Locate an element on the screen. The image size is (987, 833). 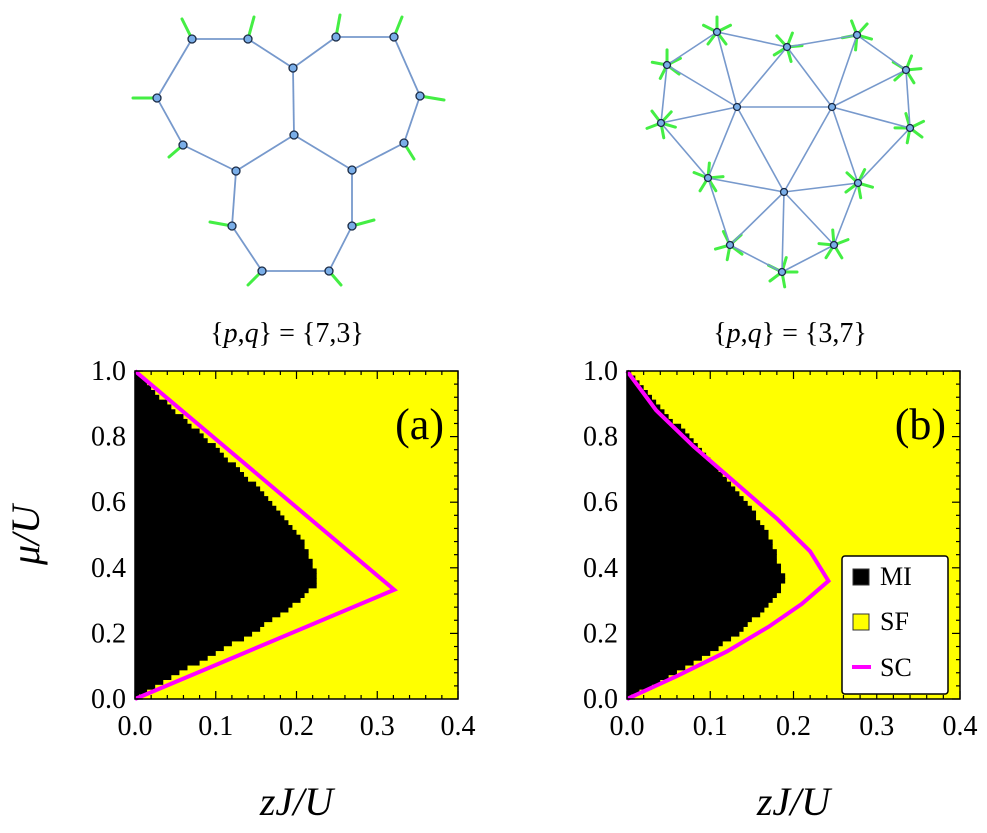
lattice-7-3-diagram is located at coordinates (288, 150).